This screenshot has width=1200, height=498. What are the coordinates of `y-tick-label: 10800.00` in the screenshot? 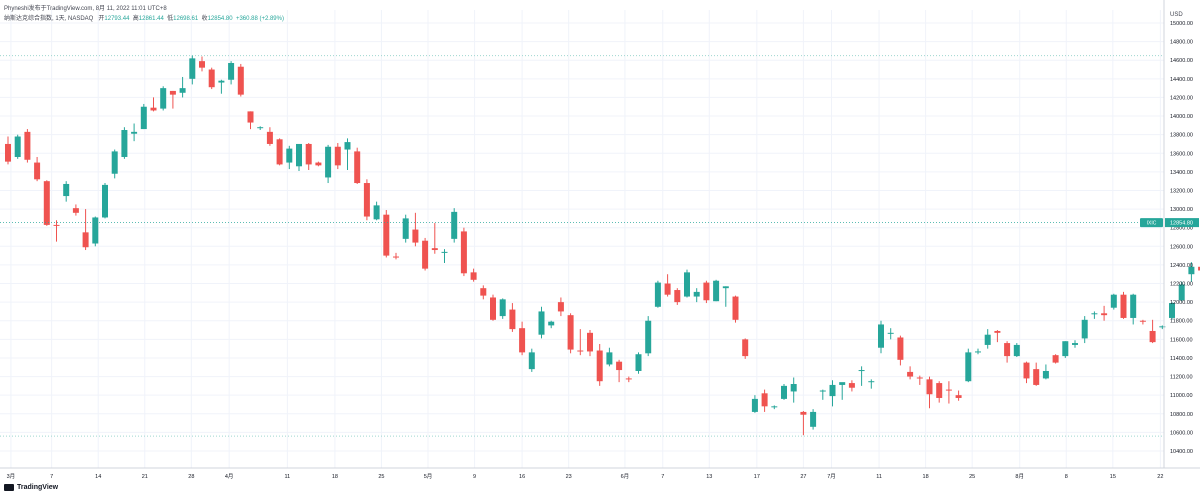 It's located at (1181, 415).